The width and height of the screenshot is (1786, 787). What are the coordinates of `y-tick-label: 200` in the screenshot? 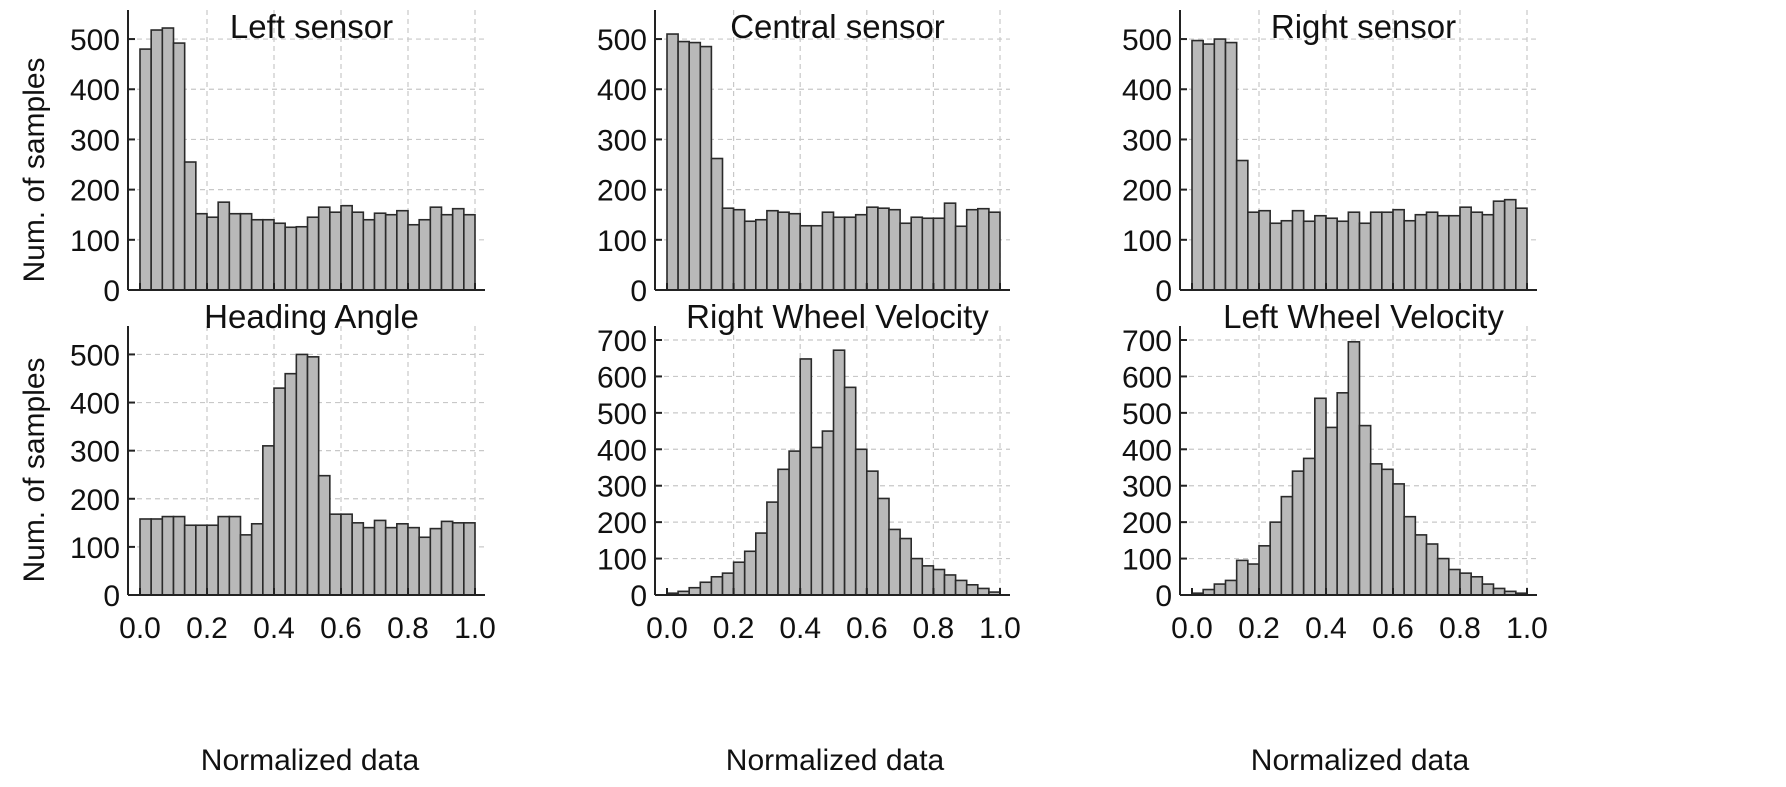 It's located at (1147, 523).